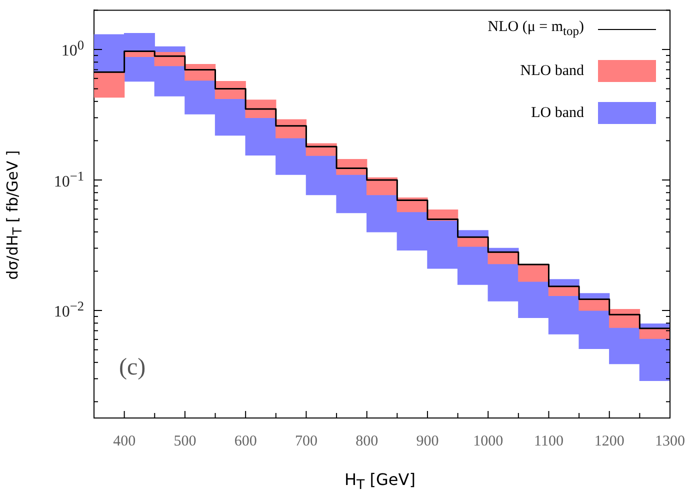  Describe the element at coordinates (609, 442) in the screenshot. I see `x-tick-label: 1200` at that location.